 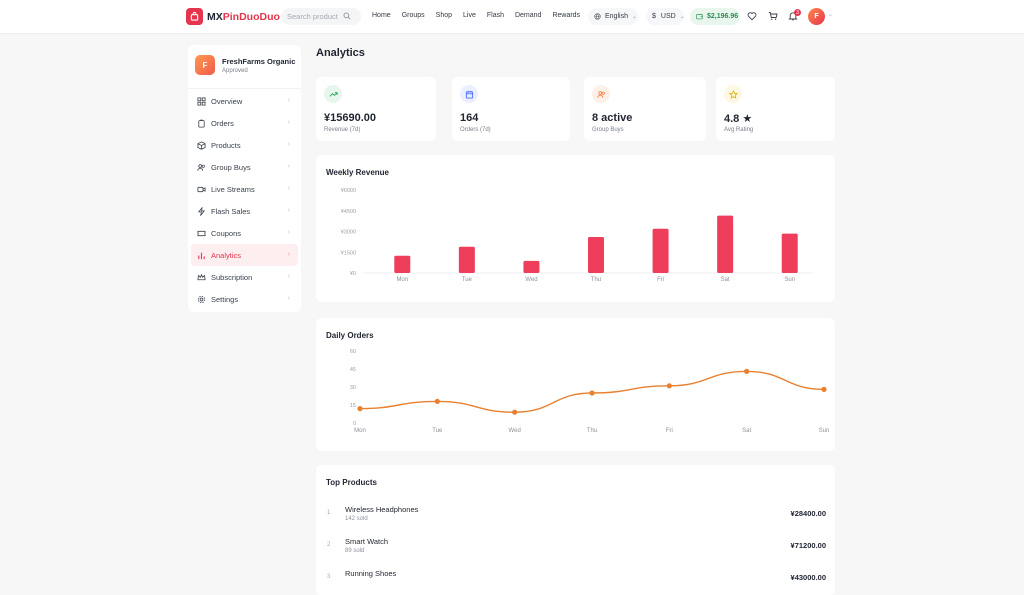 I want to click on product-rank: 2, so click(x=329, y=545).